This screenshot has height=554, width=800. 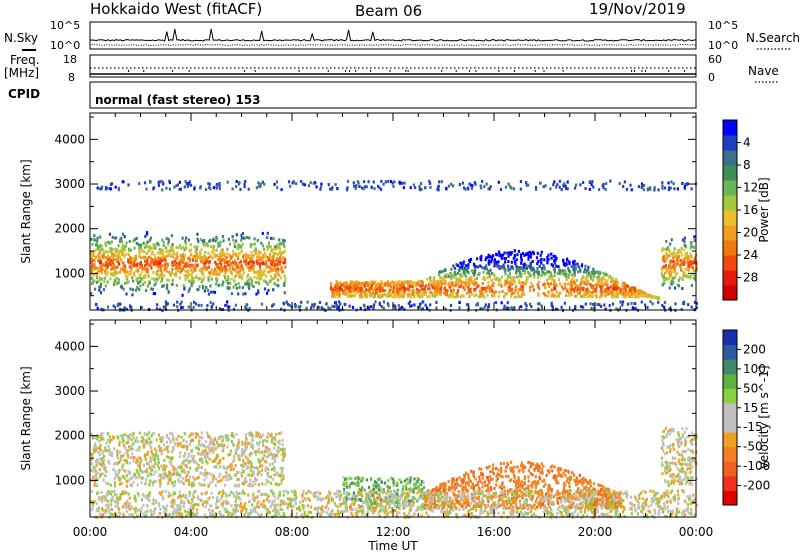 I want to click on noise-panel, so click(x=393, y=35).